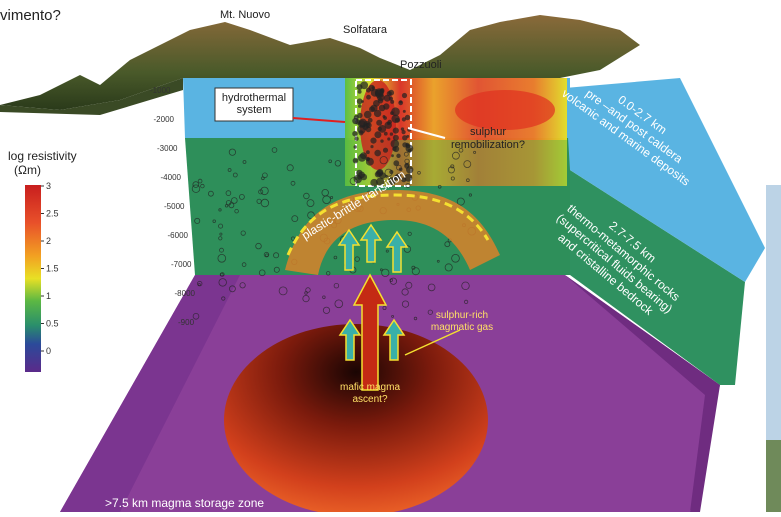 The height and width of the screenshot is (517, 781). I want to click on colorbar, so click(33, 278).